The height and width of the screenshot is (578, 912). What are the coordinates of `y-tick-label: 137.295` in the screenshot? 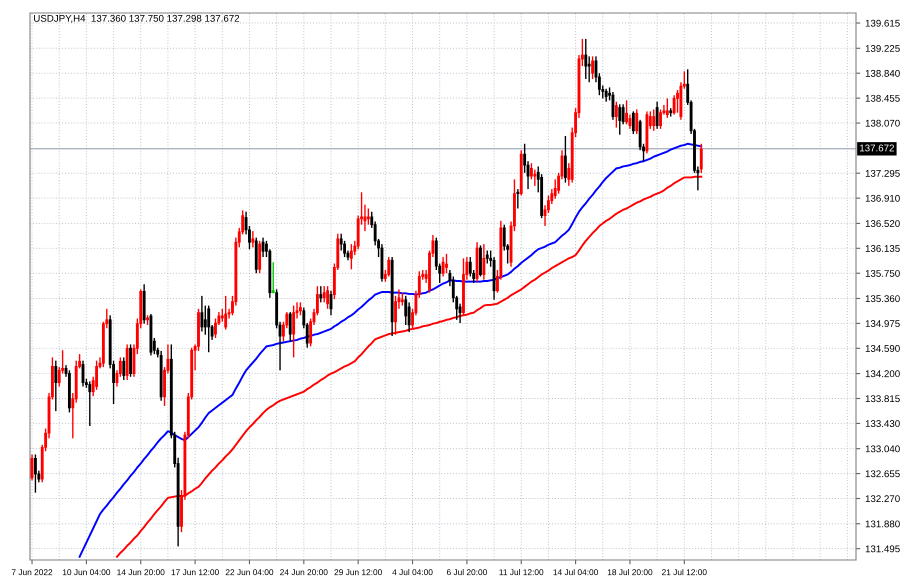 It's located at (883, 173).